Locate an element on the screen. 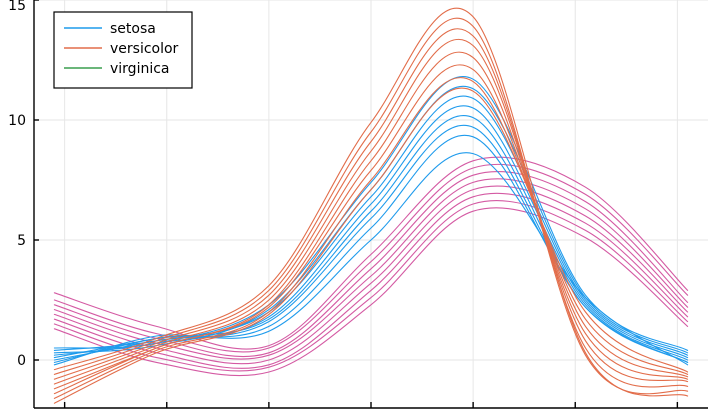 This screenshot has height=420, width=720. legend: setosa versicolor virginica is located at coordinates (123, 50).